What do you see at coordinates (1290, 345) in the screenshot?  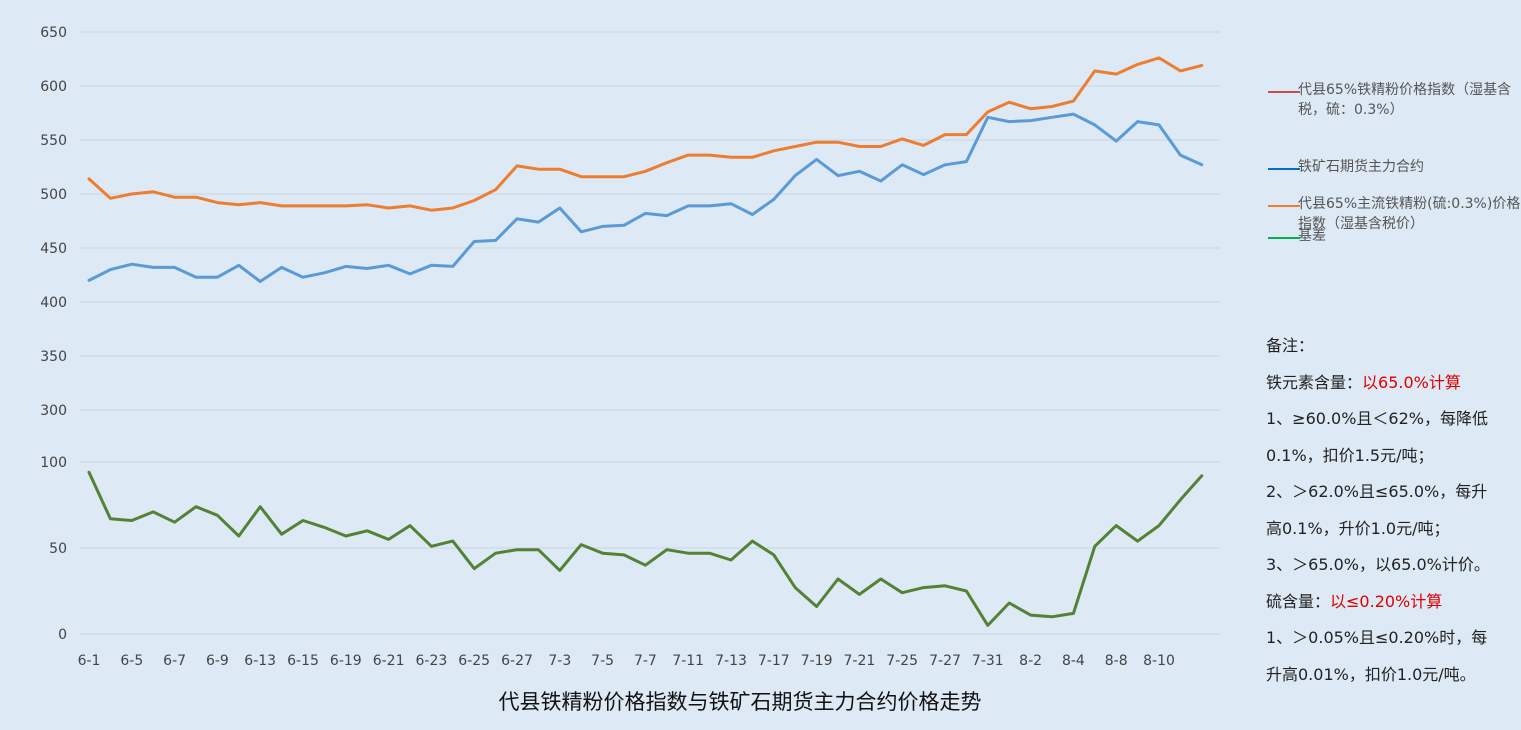 I see `notes-title: 备注：` at bounding box center [1290, 345].